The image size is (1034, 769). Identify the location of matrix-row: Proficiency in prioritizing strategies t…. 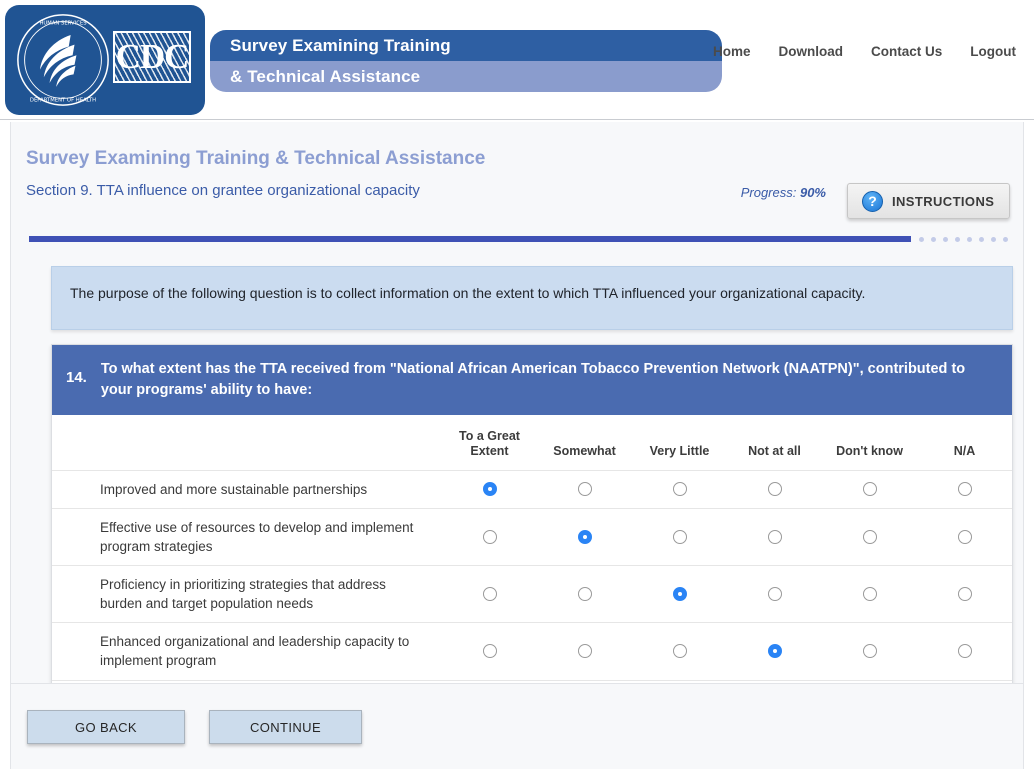
(532, 593).